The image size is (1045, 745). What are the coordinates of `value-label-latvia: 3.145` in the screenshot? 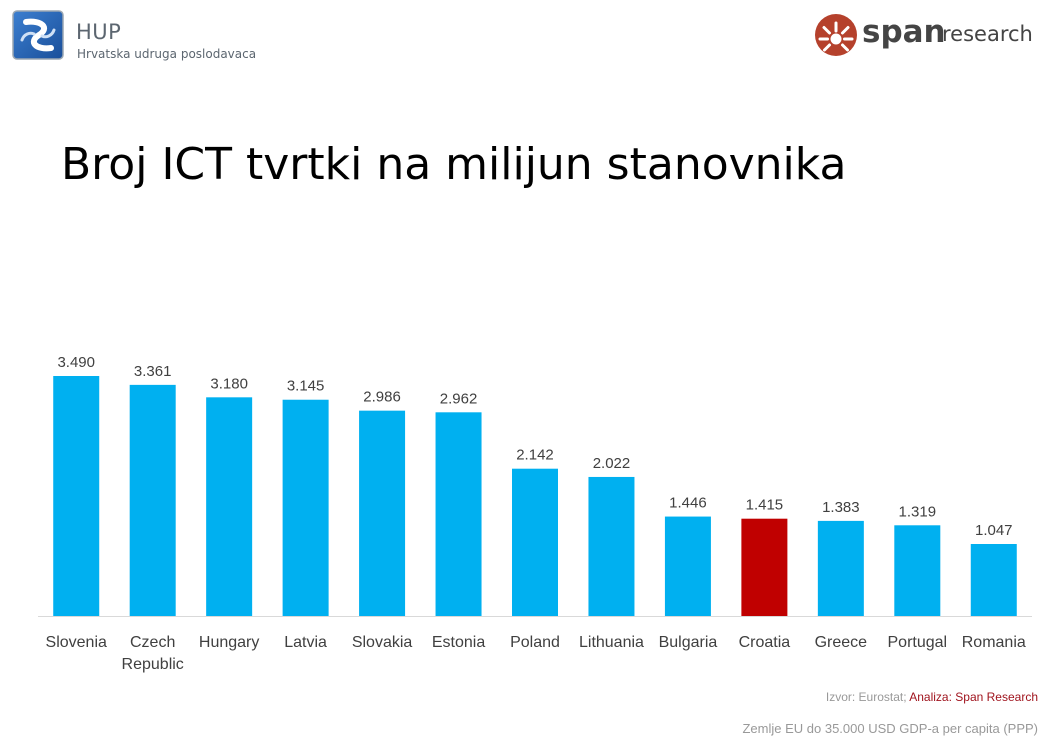 It's located at (306, 386).